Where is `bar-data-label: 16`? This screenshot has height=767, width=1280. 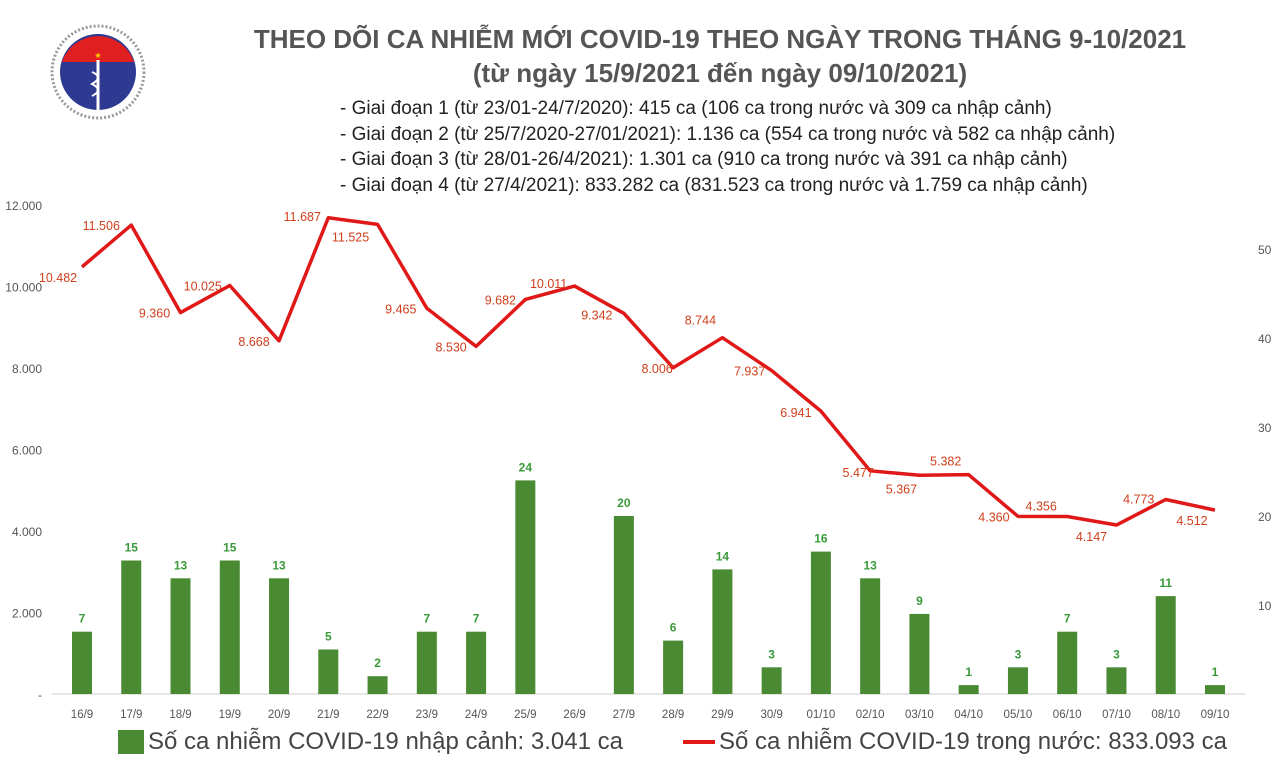
bar-data-label: 16 is located at coordinates (821, 539).